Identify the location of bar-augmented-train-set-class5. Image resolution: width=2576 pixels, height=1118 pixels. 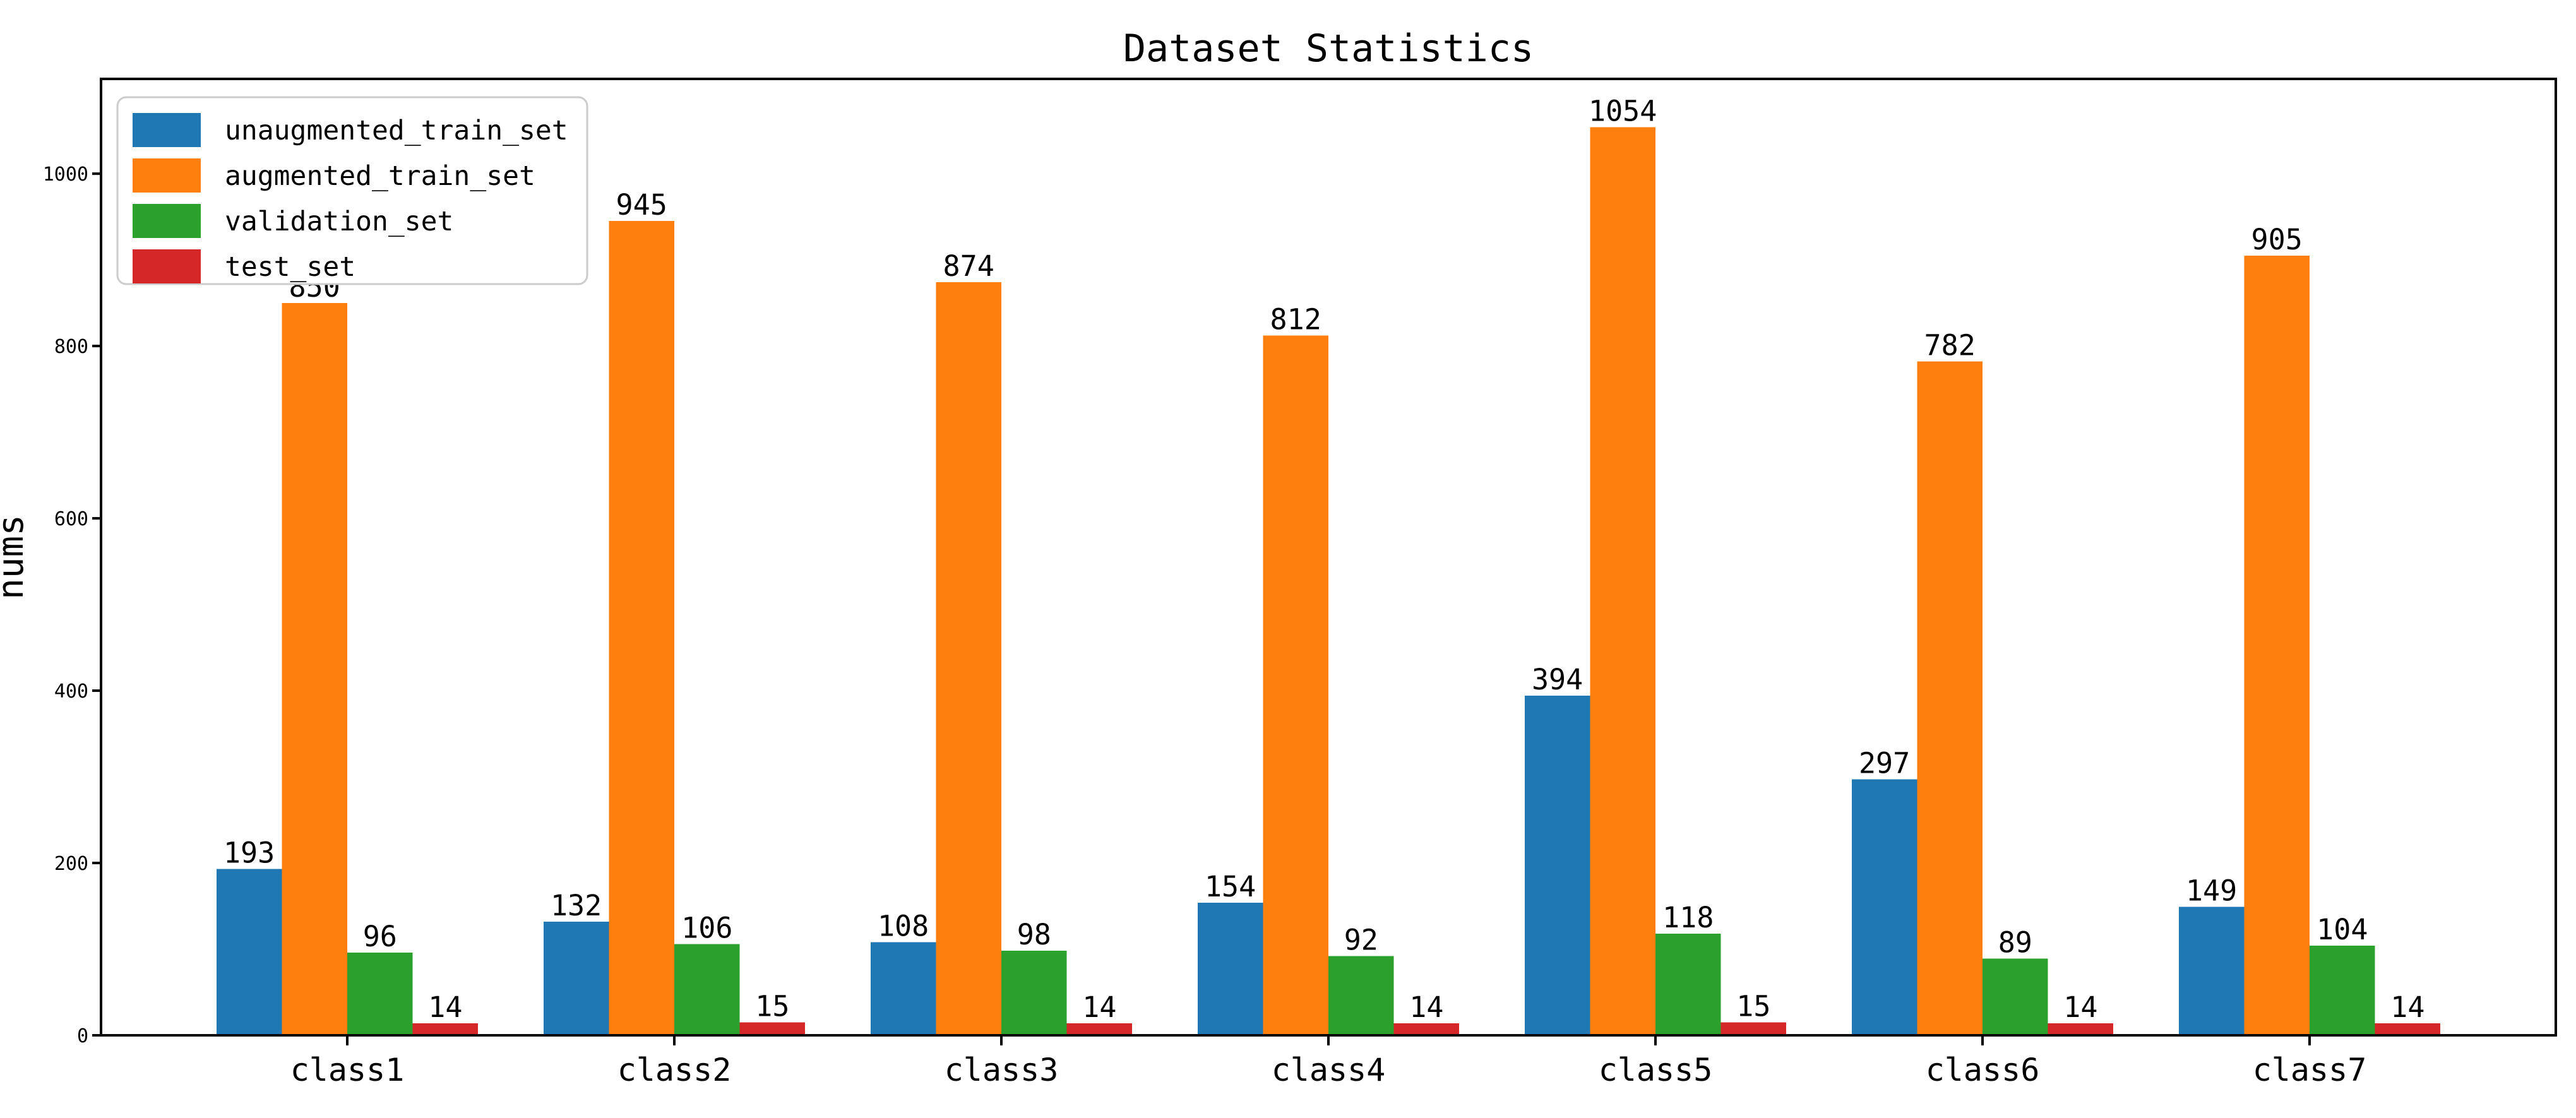
(1622, 581).